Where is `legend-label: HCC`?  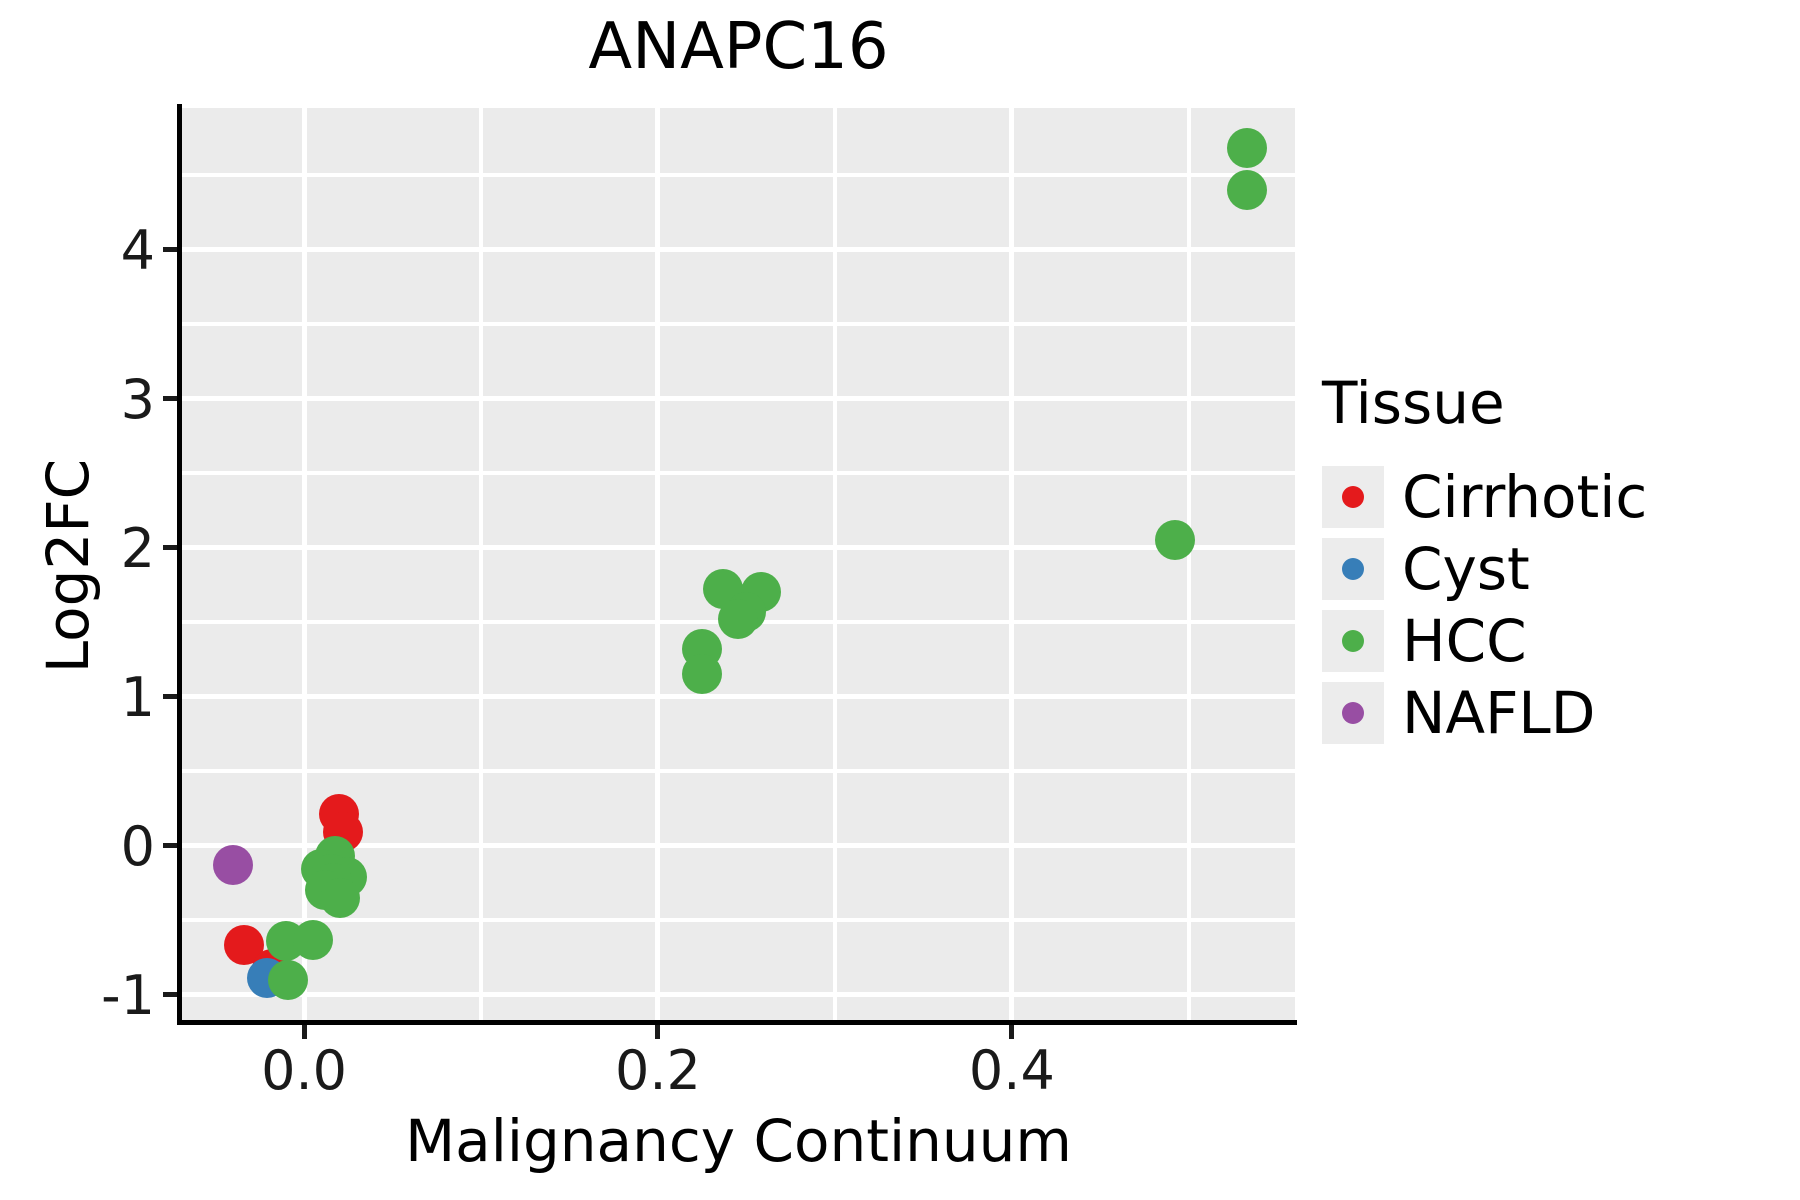
legend-label: HCC is located at coordinates (1464, 640).